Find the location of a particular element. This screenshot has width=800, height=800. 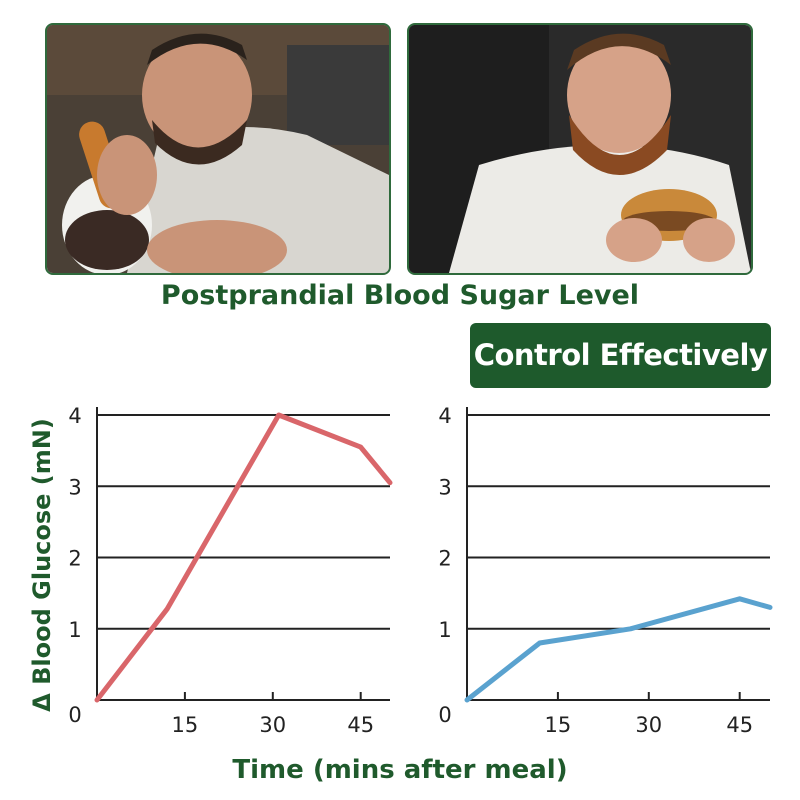

control-effectively-badge: Control Effectively is located at coordinates (620, 355).